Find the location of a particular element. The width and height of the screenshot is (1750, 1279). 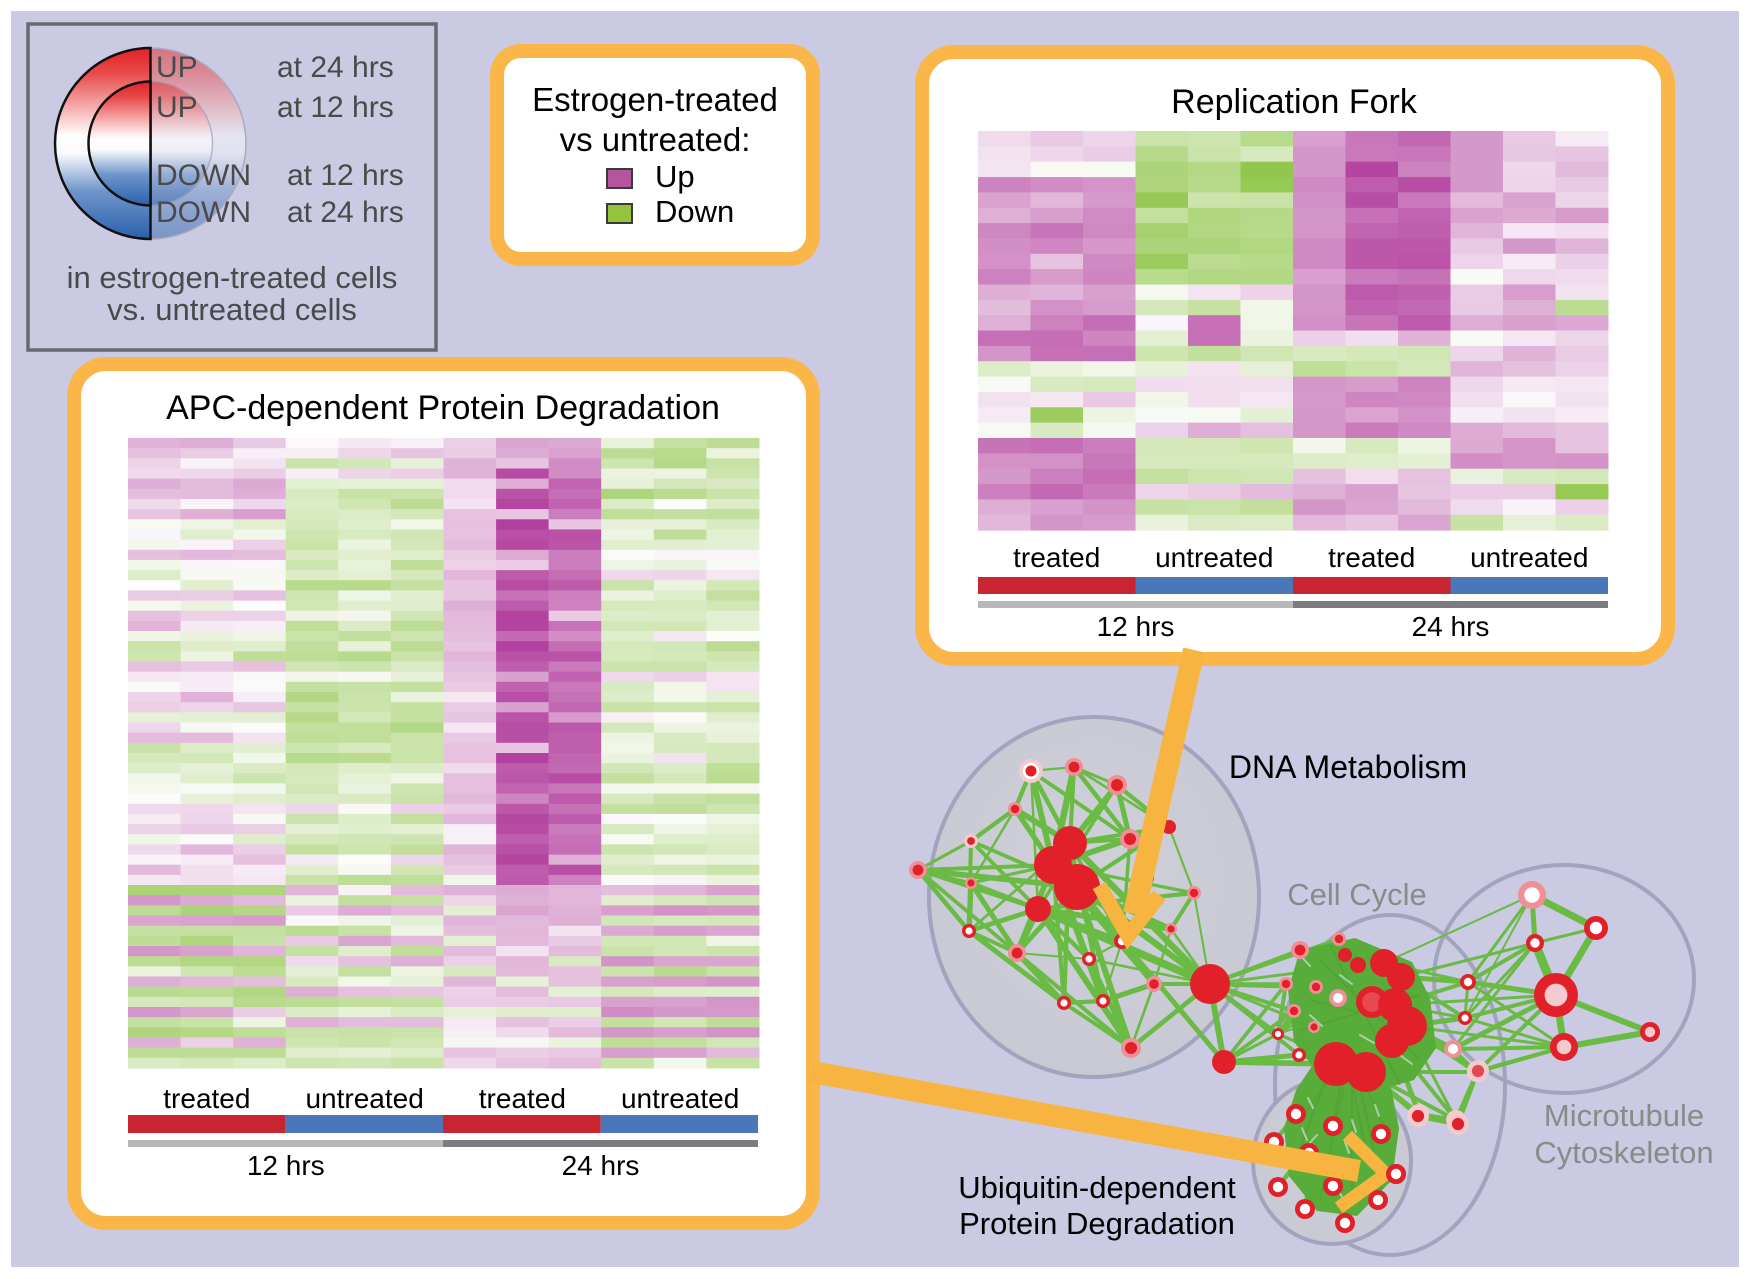

svg-text: Replication Fork is located at coordinates (1294, 102).